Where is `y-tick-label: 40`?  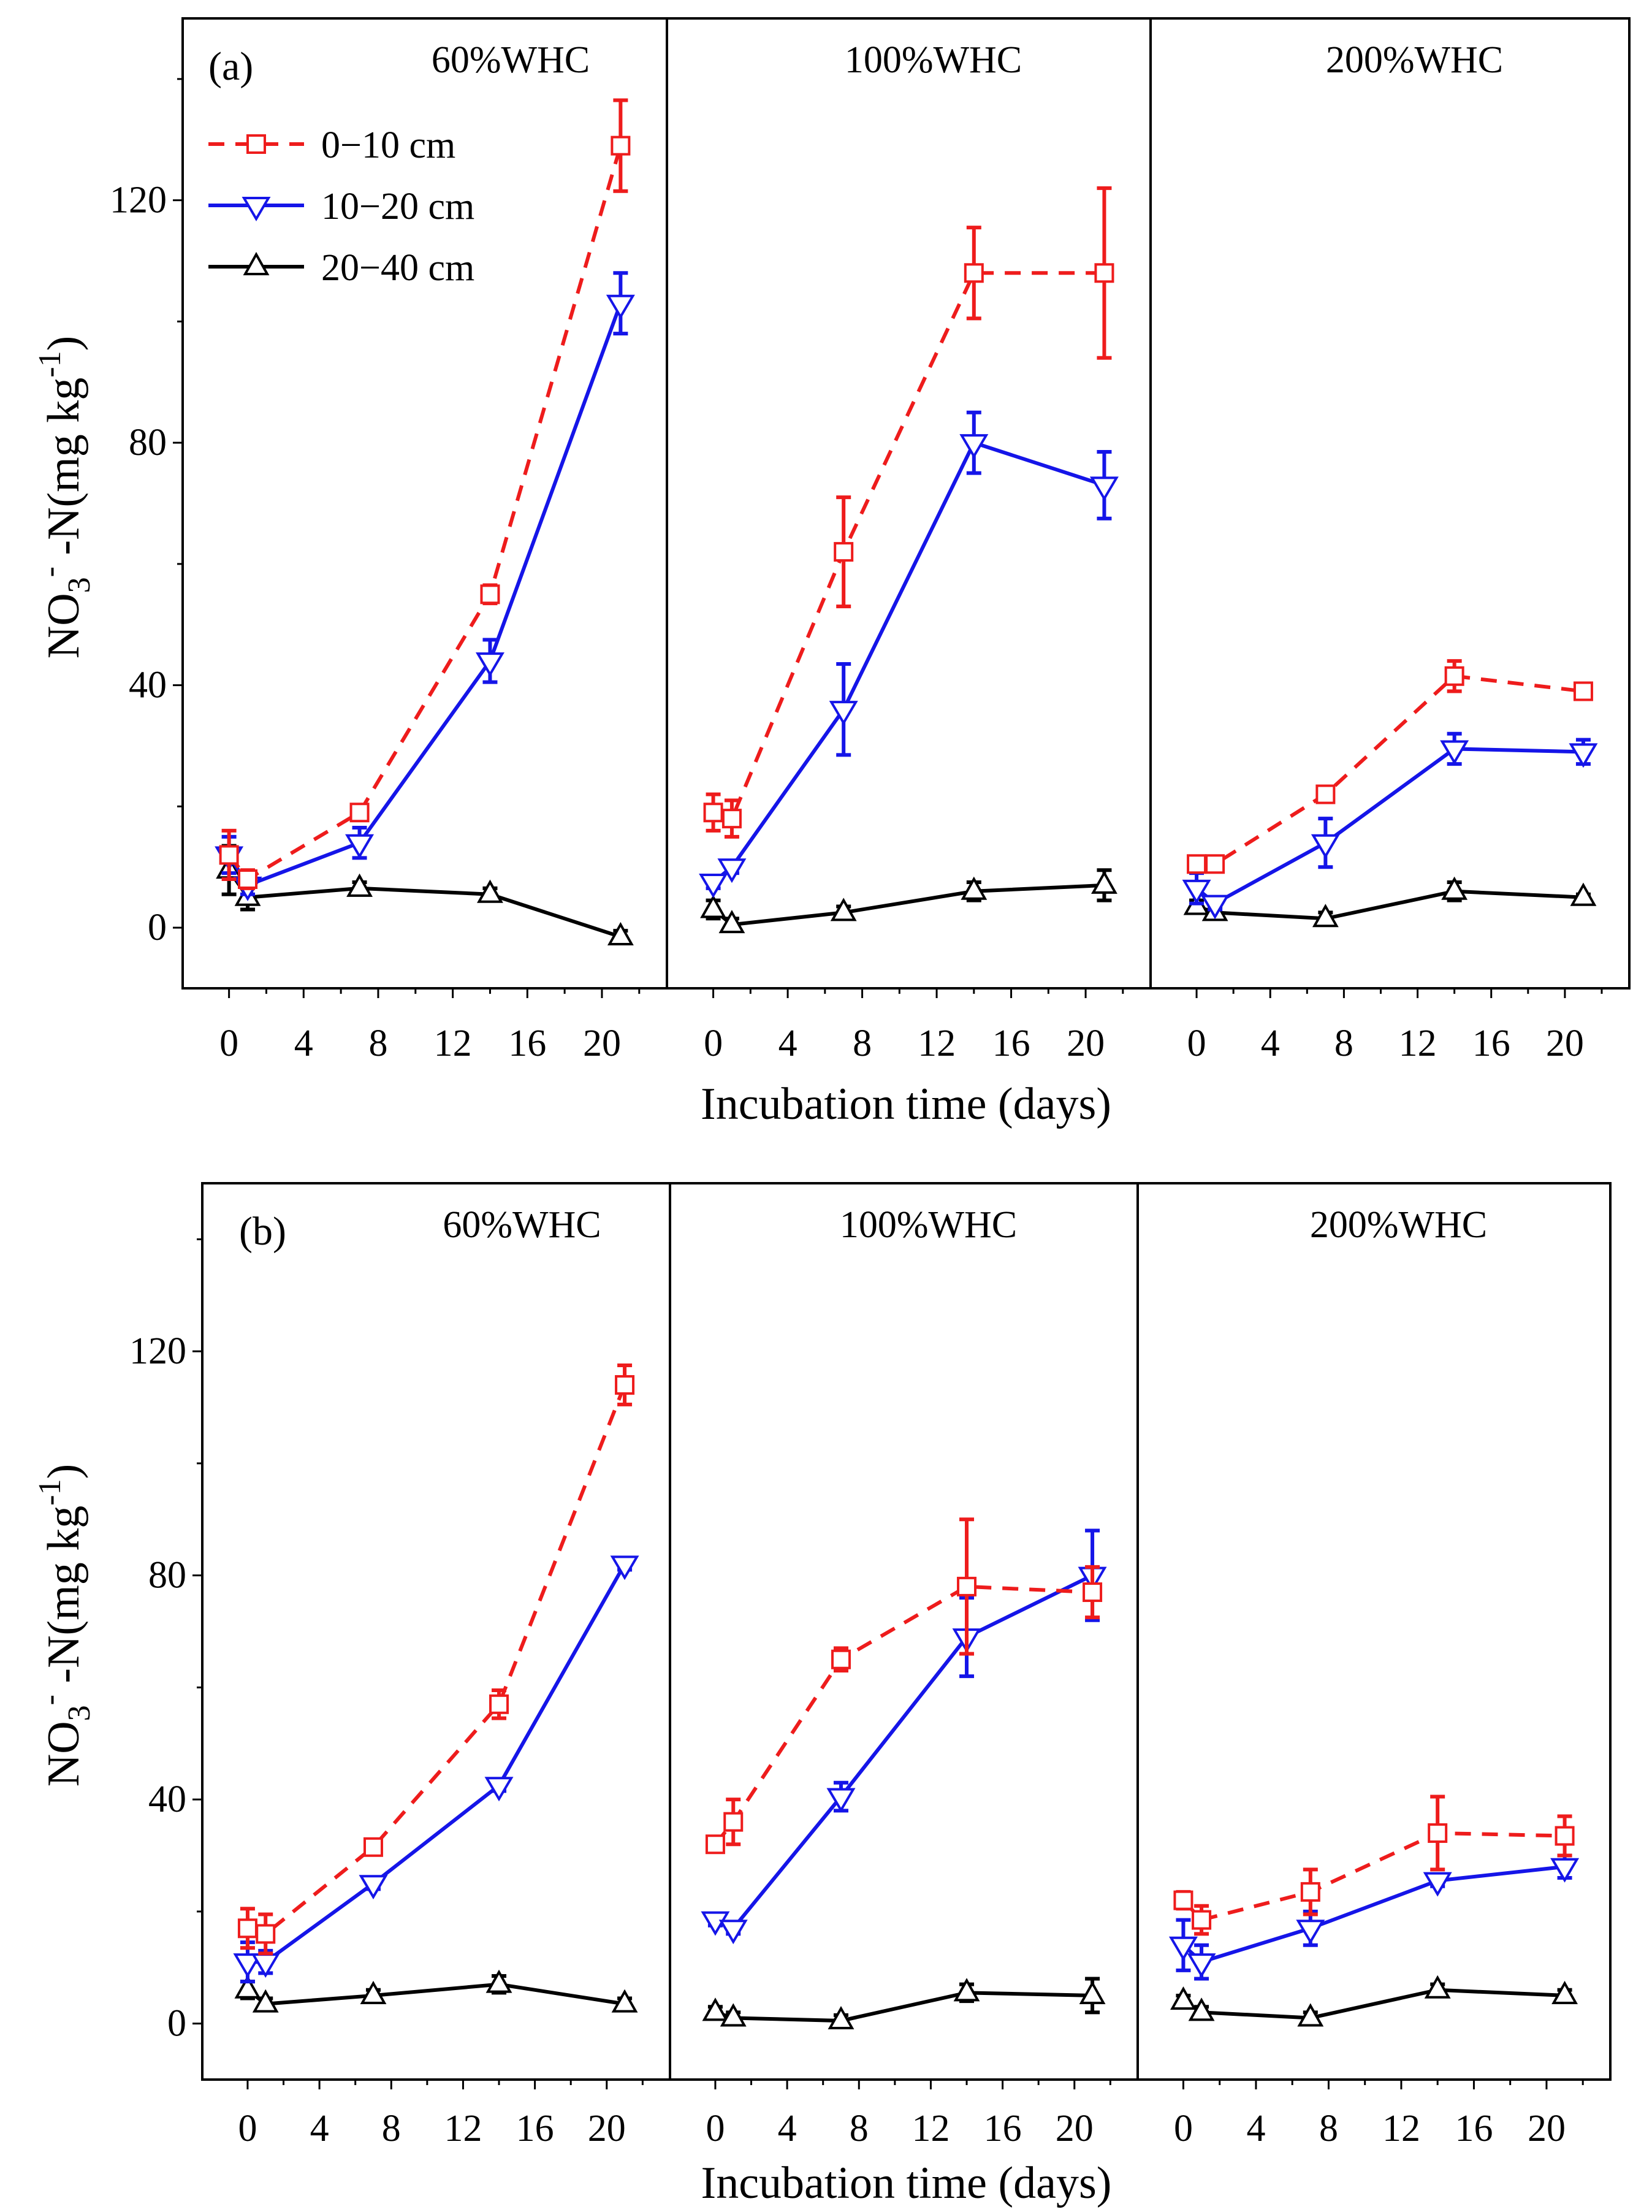
y-tick-label: 40 is located at coordinates (167, 1799).